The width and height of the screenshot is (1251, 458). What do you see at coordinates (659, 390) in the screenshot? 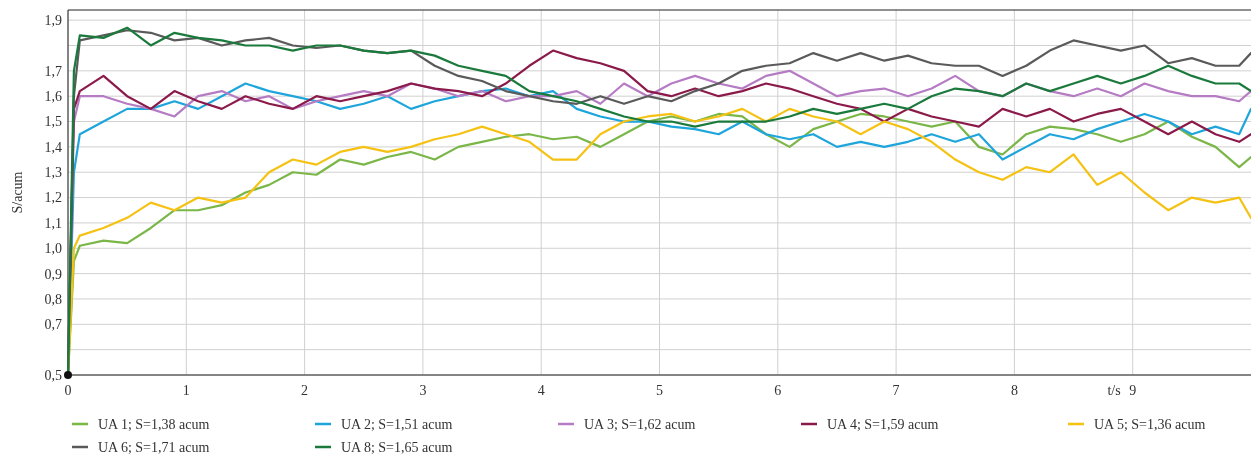
I see `x-tick-label: 5` at bounding box center [659, 390].